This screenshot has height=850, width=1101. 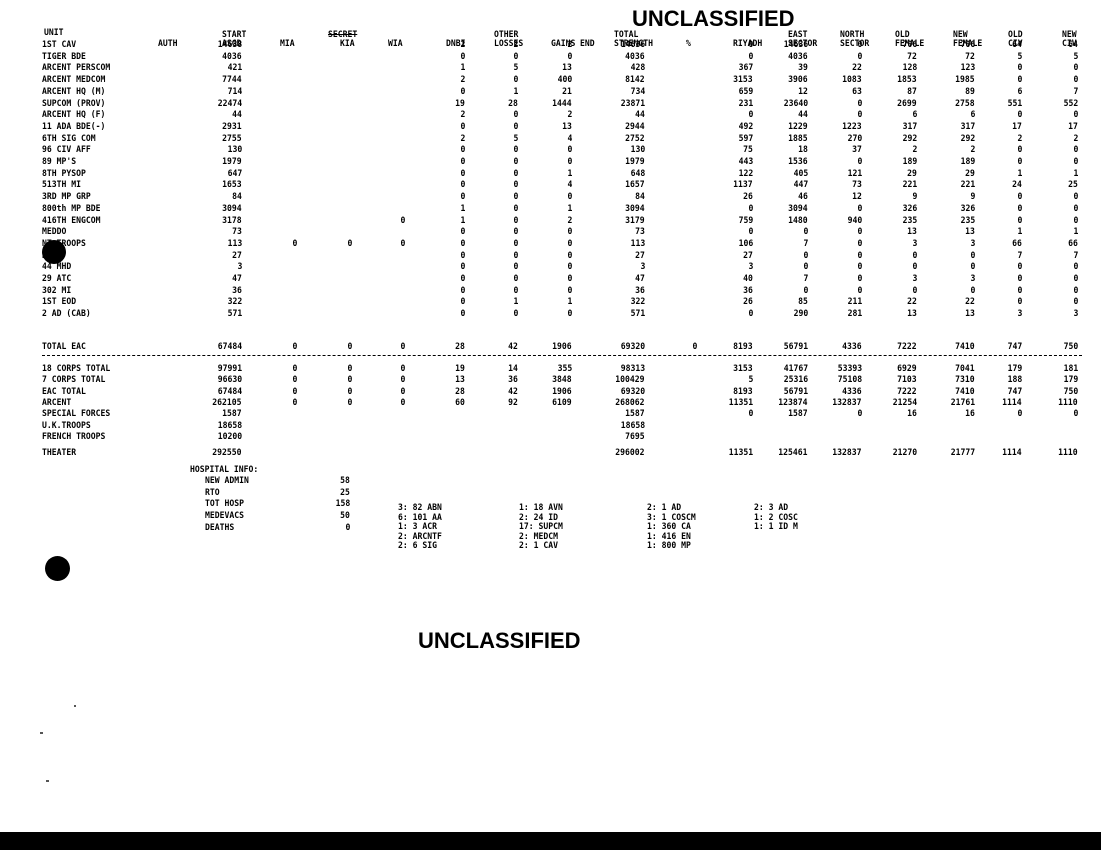 I want to click on table-cell: 13, so click(x=567, y=68).